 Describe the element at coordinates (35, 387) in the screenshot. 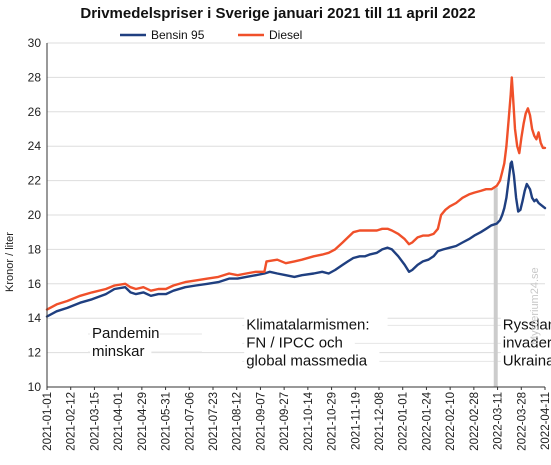

I see `y-tick-label: 10` at that location.